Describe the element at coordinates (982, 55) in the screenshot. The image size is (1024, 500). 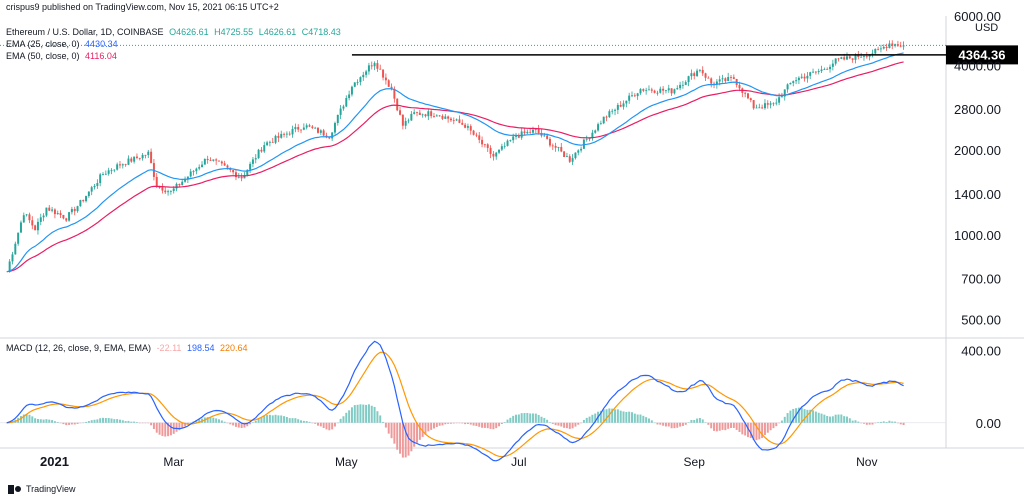
I see `resistance-label-box` at that location.